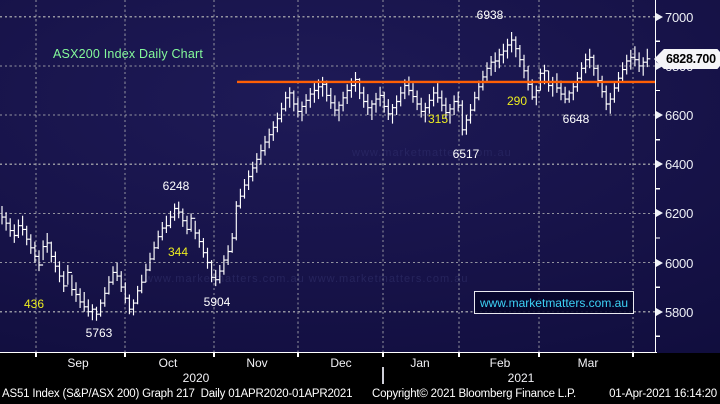 This screenshot has width=720, height=404. Describe the element at coordinates (674, 312) in the screenshot. I see `y-axis-label-5800: 5800` at that location.